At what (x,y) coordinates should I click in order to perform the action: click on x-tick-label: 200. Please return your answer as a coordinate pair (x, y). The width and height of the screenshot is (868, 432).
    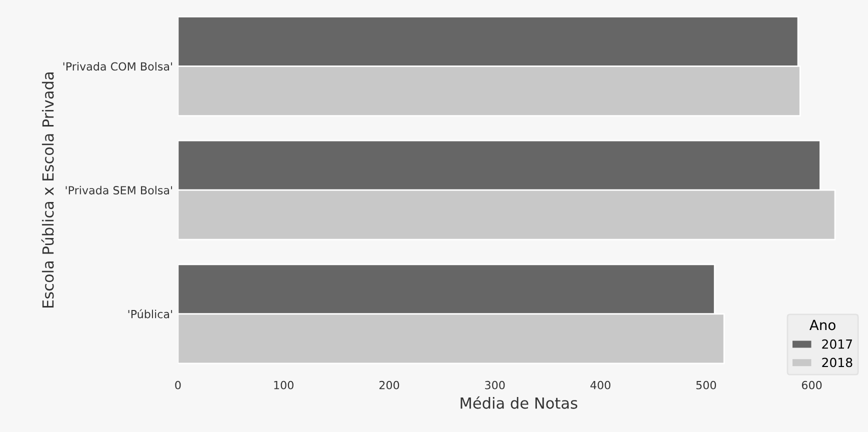
    Looking at the image, I should click on (389, 385).